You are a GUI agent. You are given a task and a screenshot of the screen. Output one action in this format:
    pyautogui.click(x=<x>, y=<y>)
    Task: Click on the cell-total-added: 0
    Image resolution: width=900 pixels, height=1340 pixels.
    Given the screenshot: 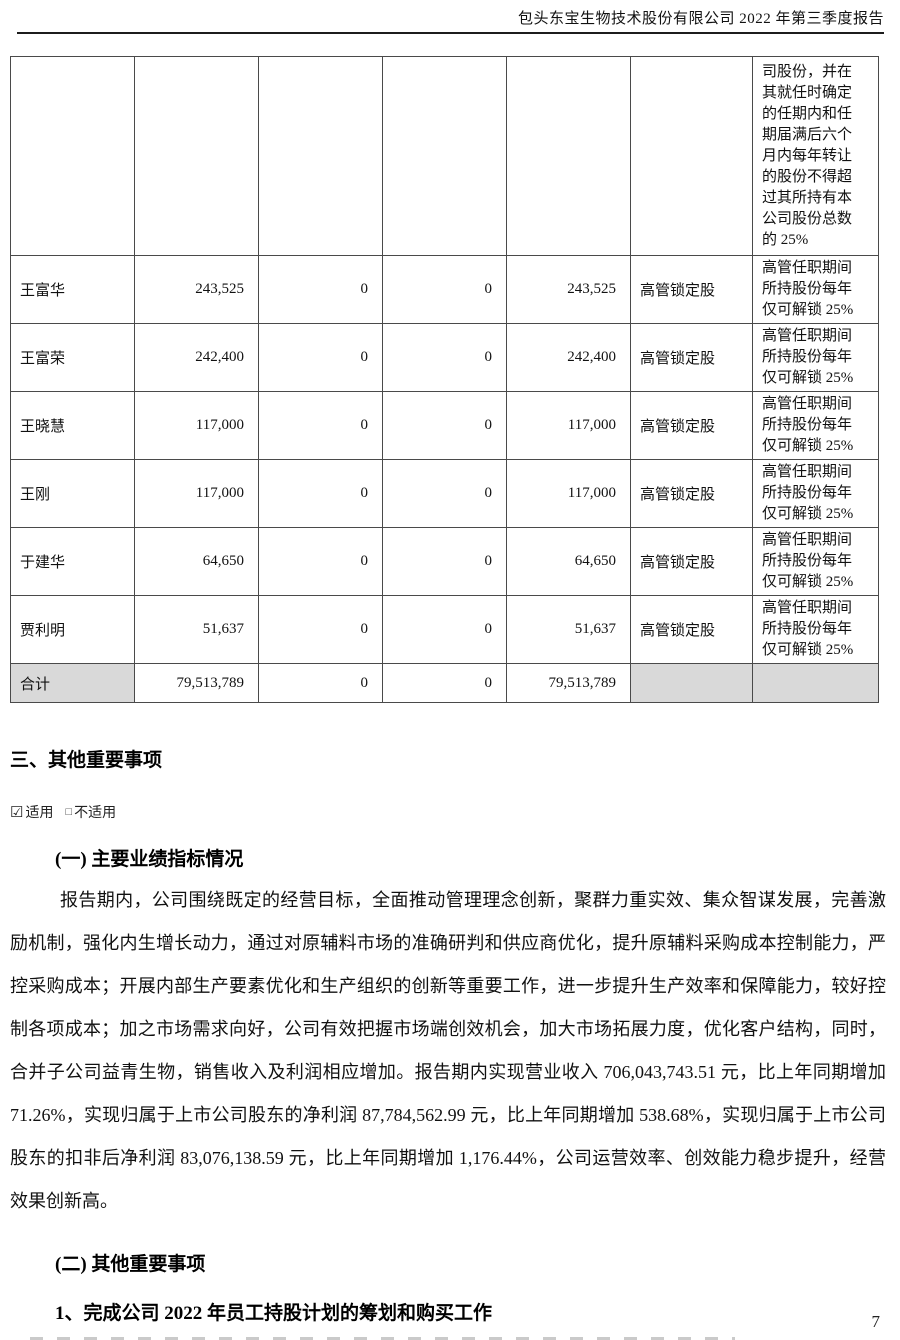 What is the action you would take?
    pyautogui.click(x=320, y=683)
    